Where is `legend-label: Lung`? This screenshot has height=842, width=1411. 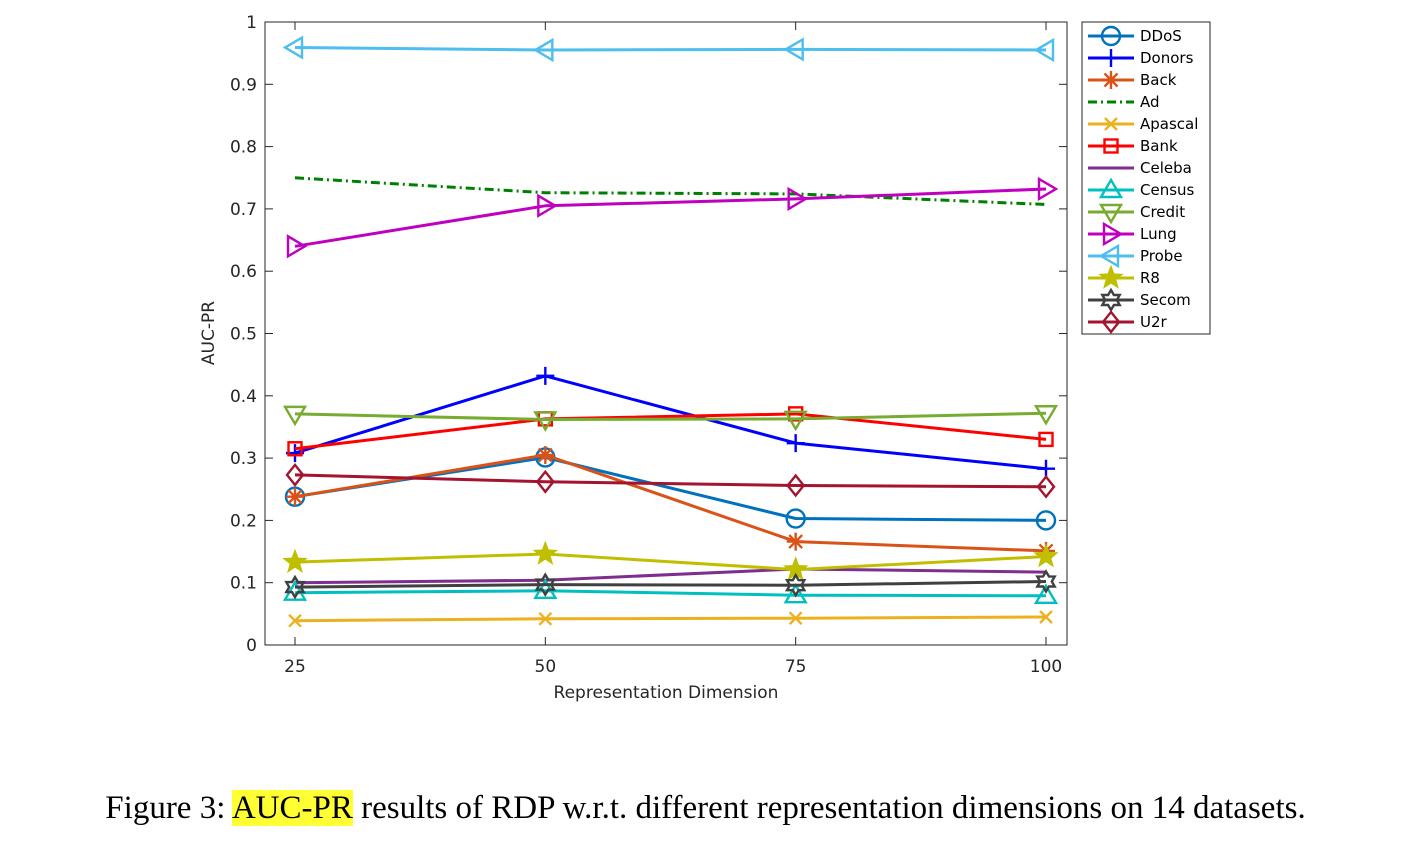
legend-label: Lung is located at coordinates (1158, 234).